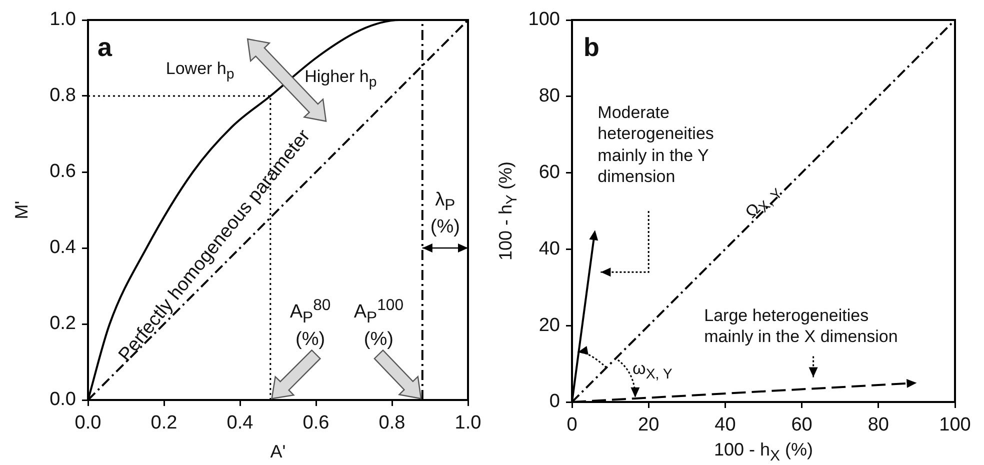 The width and height of the screenshot is (984, 465). What do you see at coordinates (801, 326) in the screenshot?
I see `annotation: Large heterogeneities mainly in the X dimension` at bounding box center [801, 326].